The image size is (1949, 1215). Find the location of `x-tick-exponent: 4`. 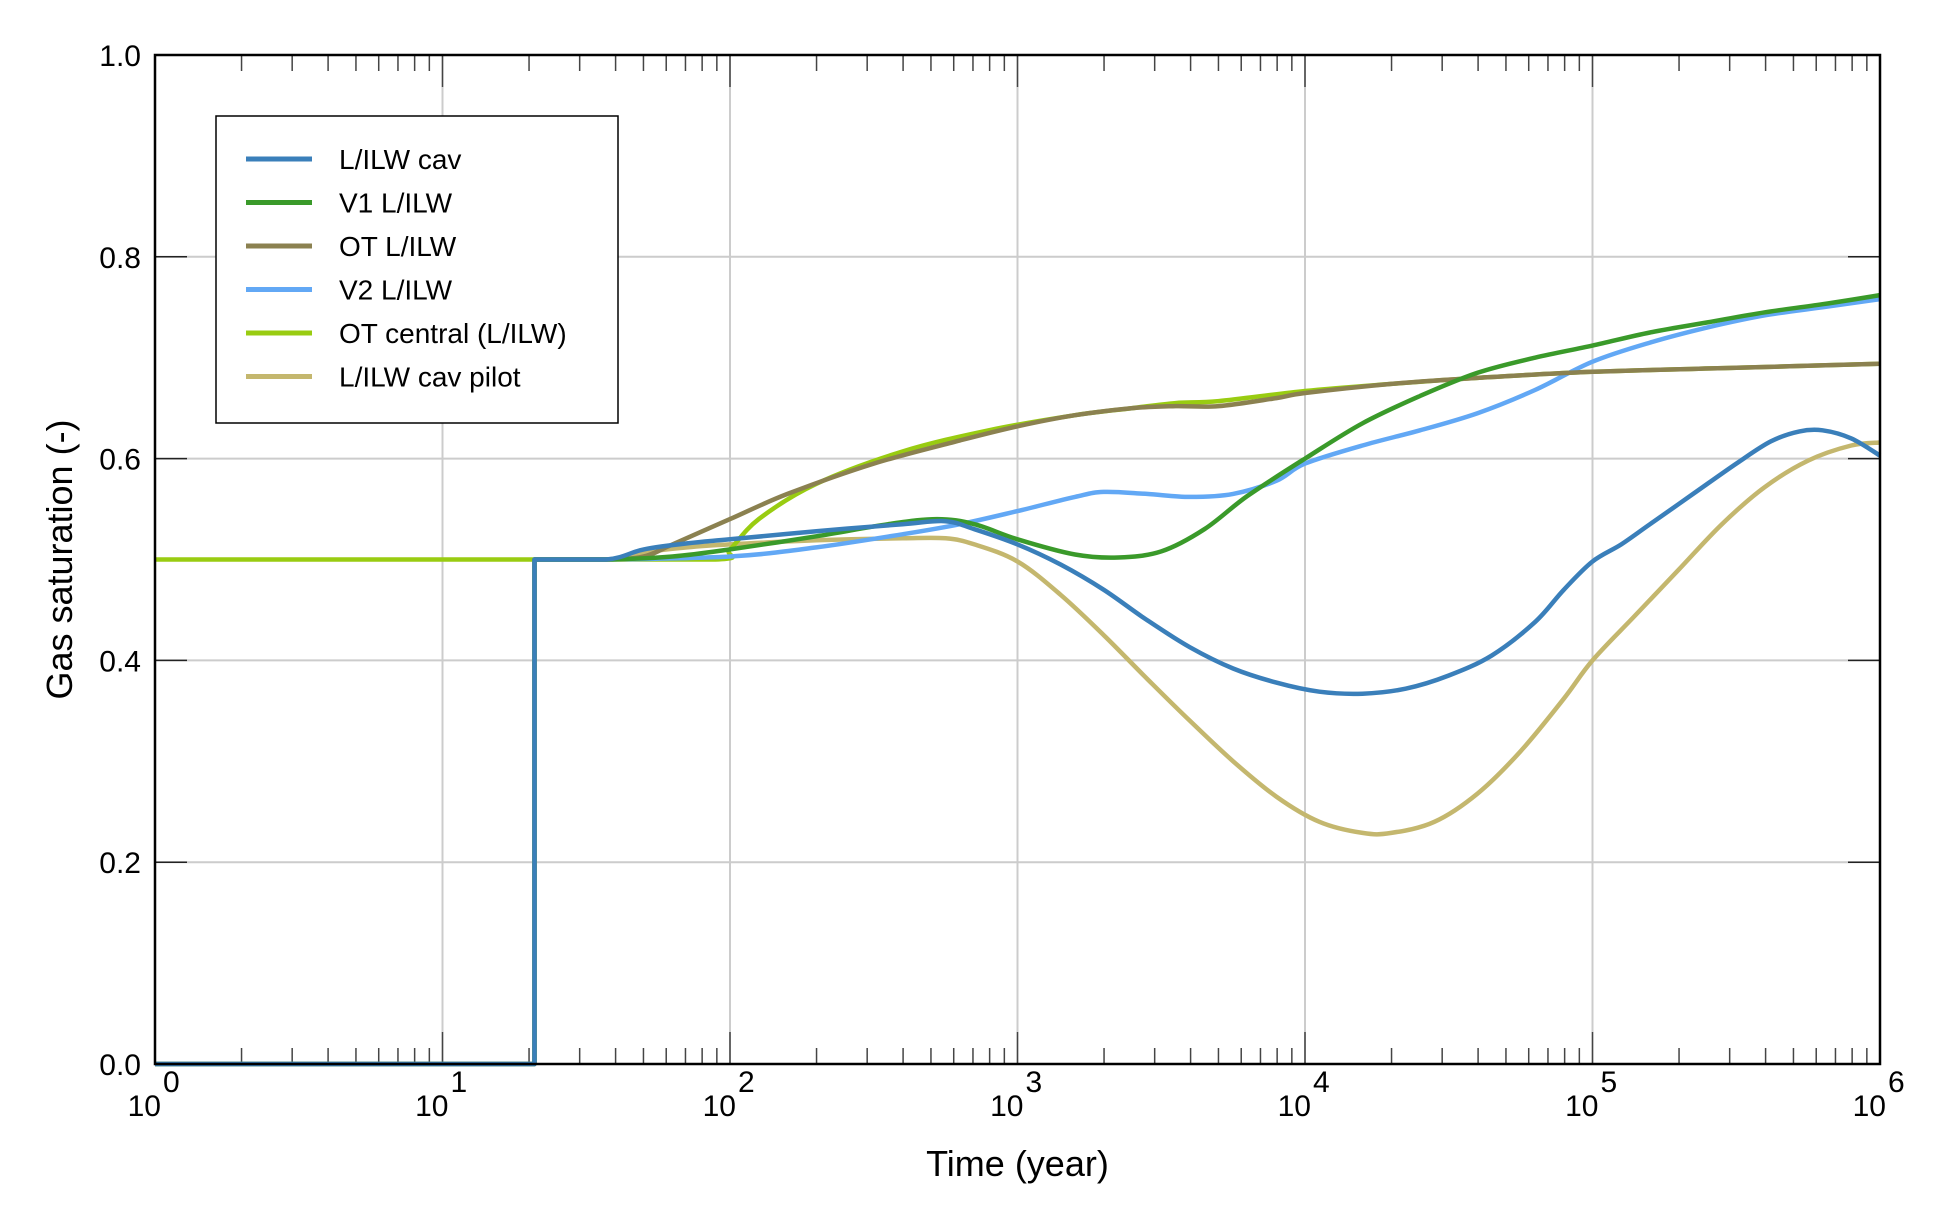

x-tick-exponent: 4 is located at coordinates (1321, 1082).